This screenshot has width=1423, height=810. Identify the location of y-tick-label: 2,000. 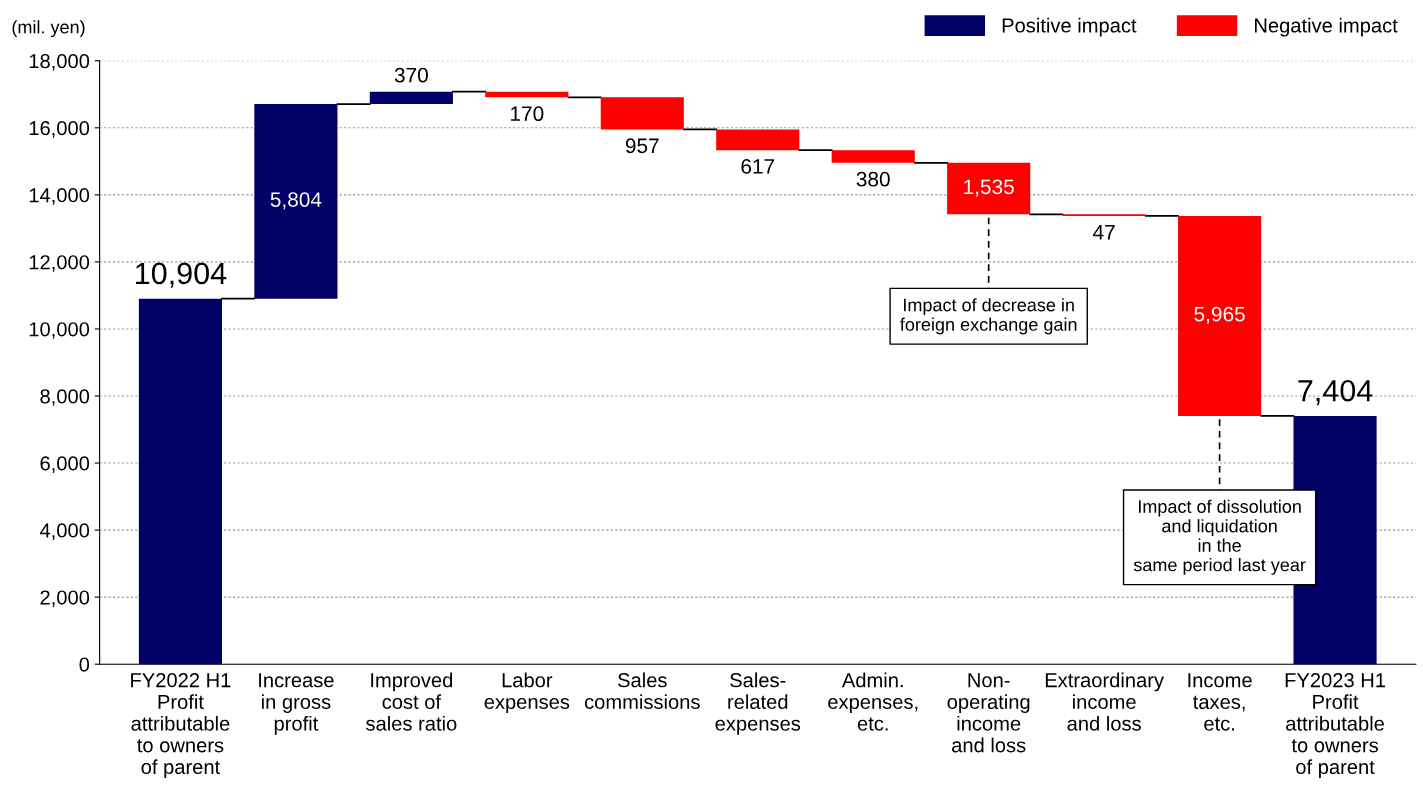
(65, 599).